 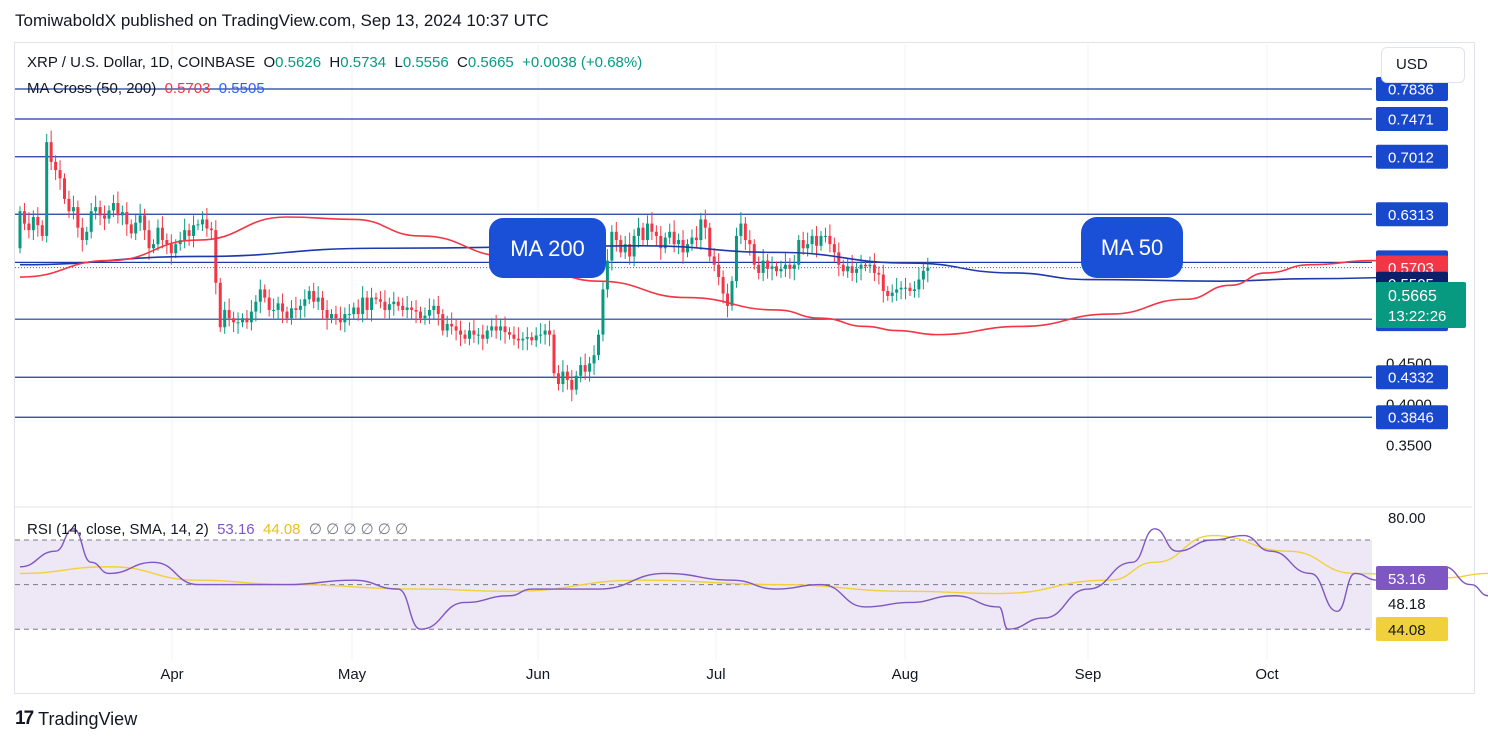 I want to click on rsi-tick-label: 48.18, so click(x=1407, y=604).